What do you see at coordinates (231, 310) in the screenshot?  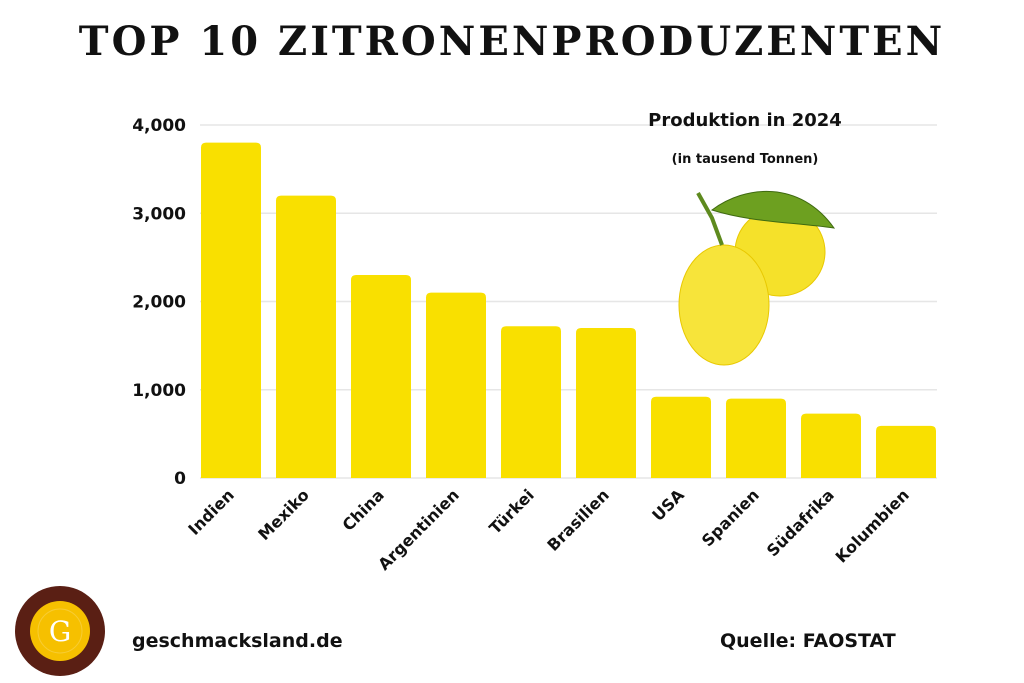 I see `bar-indien` at bounding box center [231, 310].